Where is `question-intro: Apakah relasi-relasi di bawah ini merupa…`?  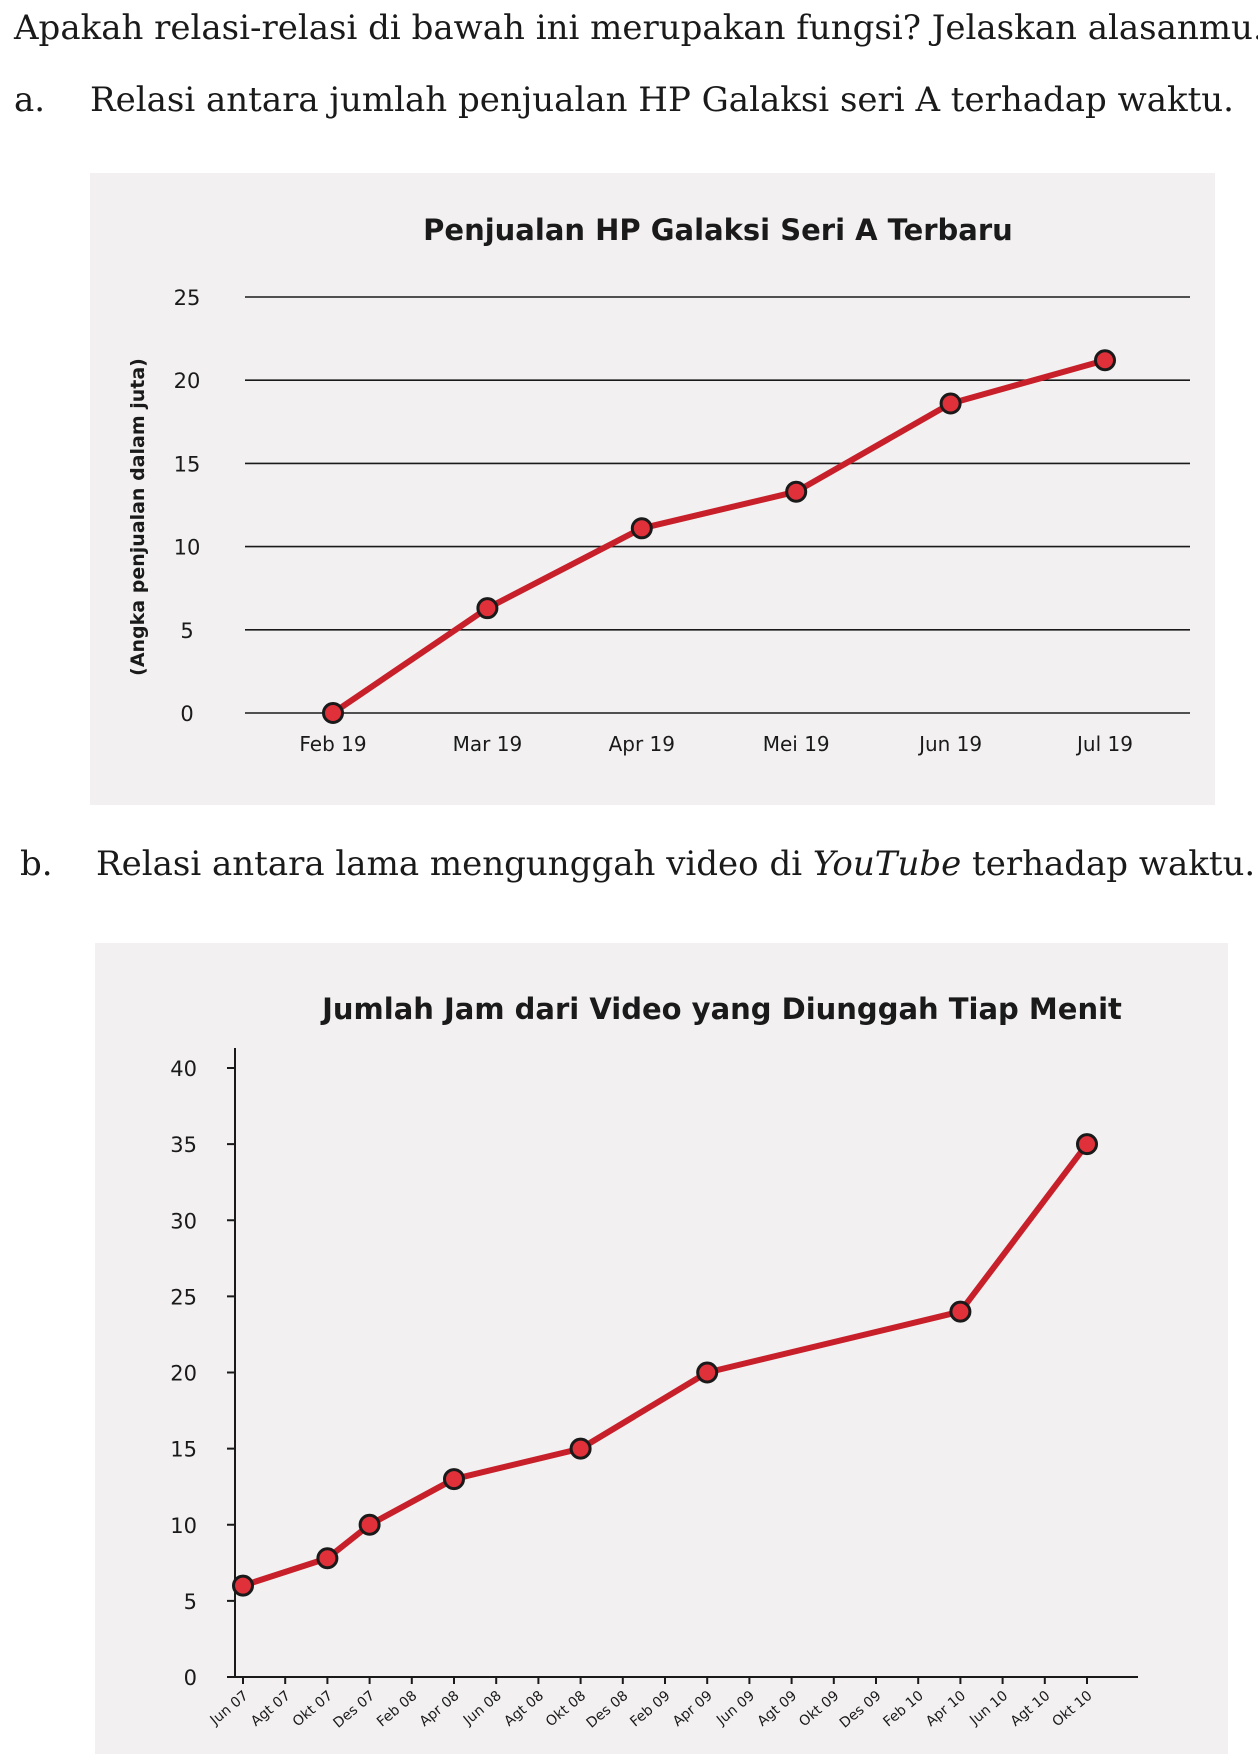
question-intro: Apakah relasi-relasi di bawah ini merupa… is located at coordinates (636, 28).